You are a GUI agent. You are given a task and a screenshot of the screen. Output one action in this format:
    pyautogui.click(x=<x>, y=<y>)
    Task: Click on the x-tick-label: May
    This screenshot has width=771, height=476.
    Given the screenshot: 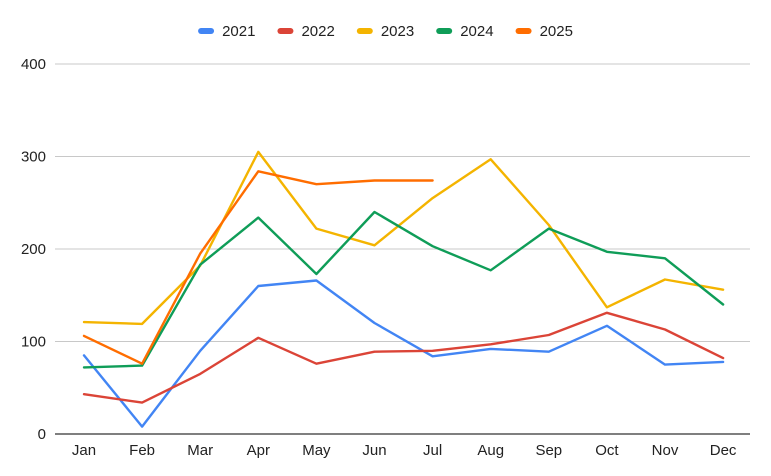 What is the action you would take?
    pyautogui.click(x=316, y=450)
    